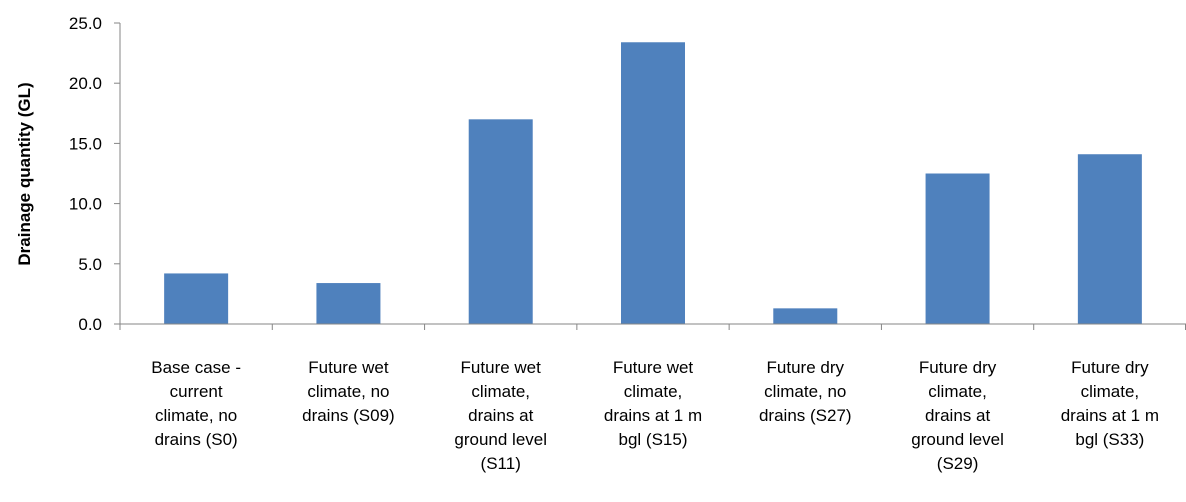 This screenshot has height=502, width=1186. I want to click on y-tick-label: 15.0, so click(85, 143).